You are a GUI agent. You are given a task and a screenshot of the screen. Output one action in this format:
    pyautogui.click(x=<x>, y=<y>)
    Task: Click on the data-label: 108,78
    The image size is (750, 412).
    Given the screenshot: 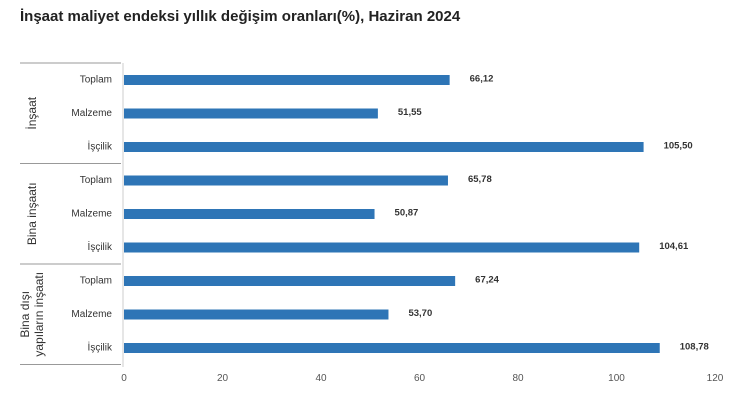 What is the action you would take?
    pyautogui.click(x=694, y=347)
    